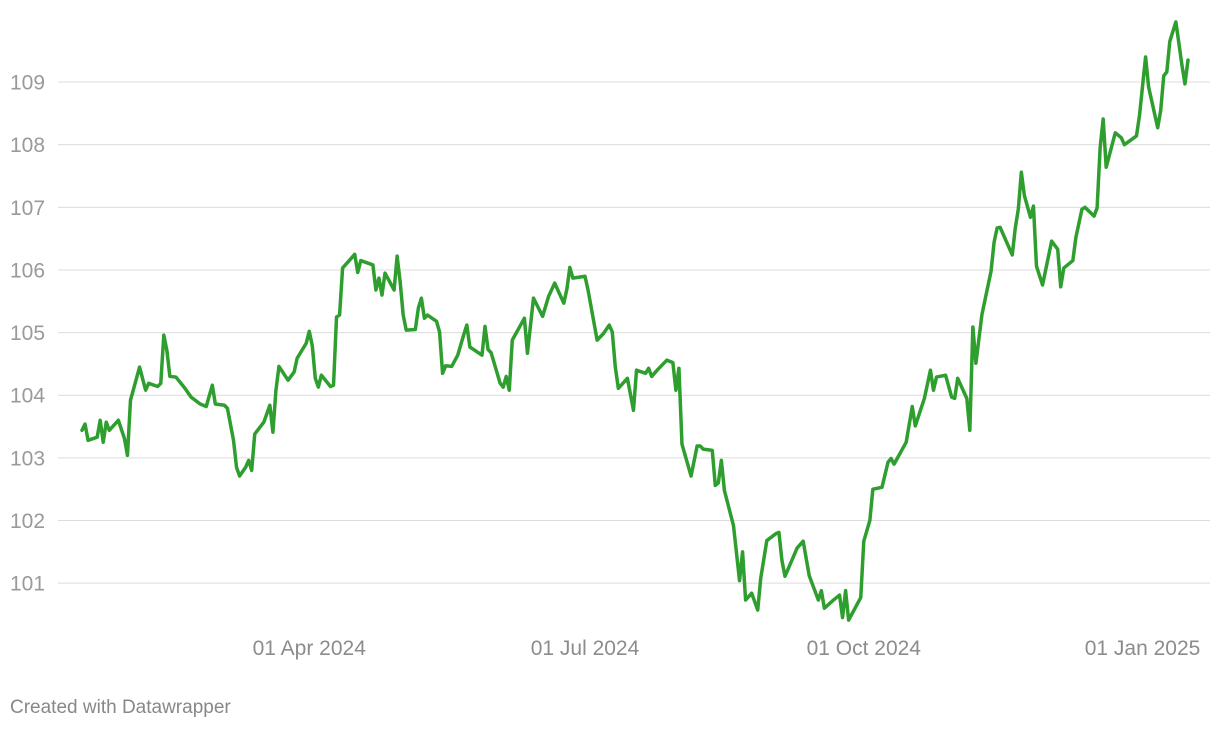 This screenshot has height=730, width=1220. I want to click on y-tick-label: 109, so click(27, 83).